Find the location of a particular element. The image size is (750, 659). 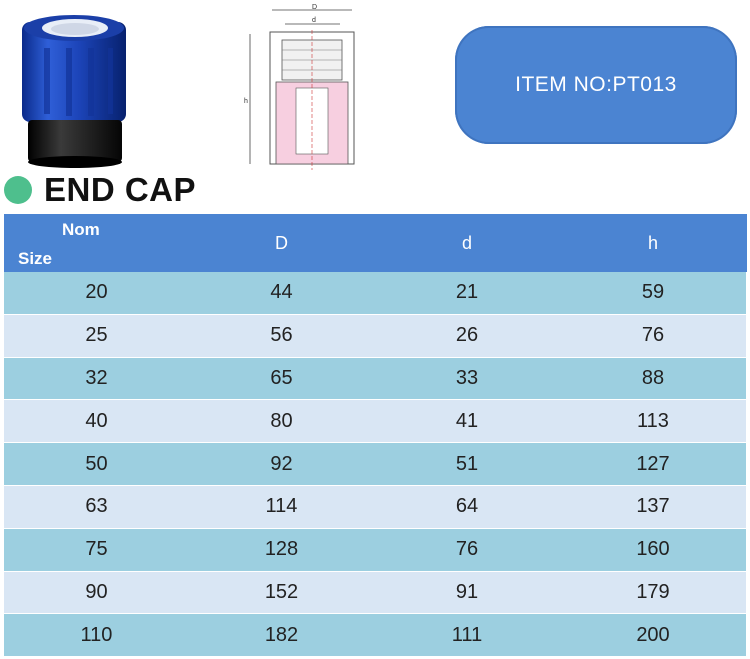

cell-d: 76 is located at coordinates (467, 550).